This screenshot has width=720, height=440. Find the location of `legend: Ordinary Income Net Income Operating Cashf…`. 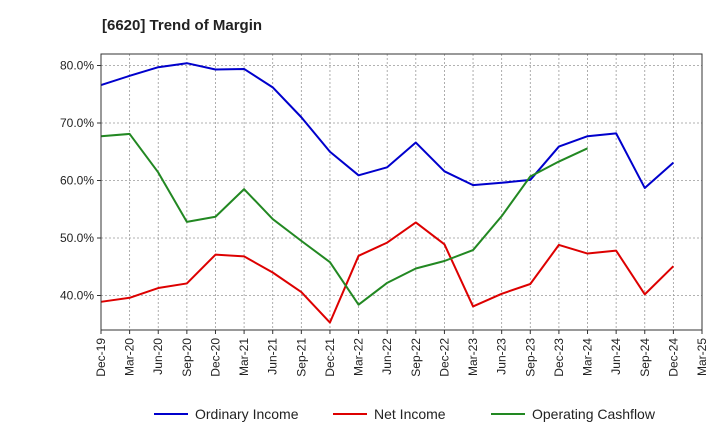

legend: Ordinary Income Net Income Operating Cashf… is located at coordinates (405, 414).